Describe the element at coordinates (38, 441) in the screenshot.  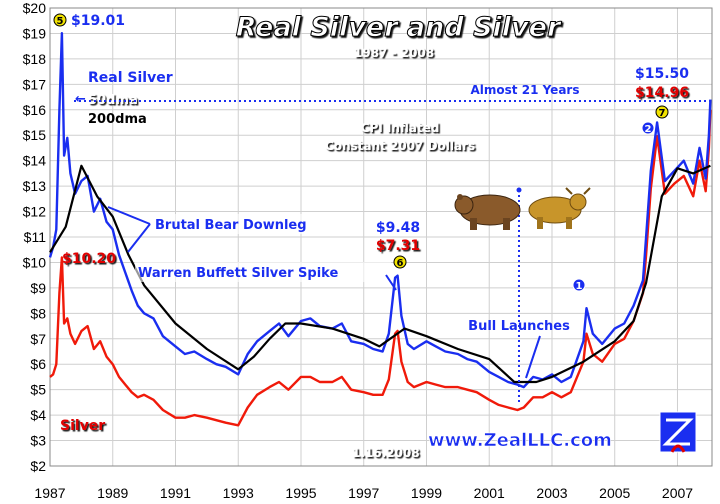
I see `y-tick-label: $3` at that location.